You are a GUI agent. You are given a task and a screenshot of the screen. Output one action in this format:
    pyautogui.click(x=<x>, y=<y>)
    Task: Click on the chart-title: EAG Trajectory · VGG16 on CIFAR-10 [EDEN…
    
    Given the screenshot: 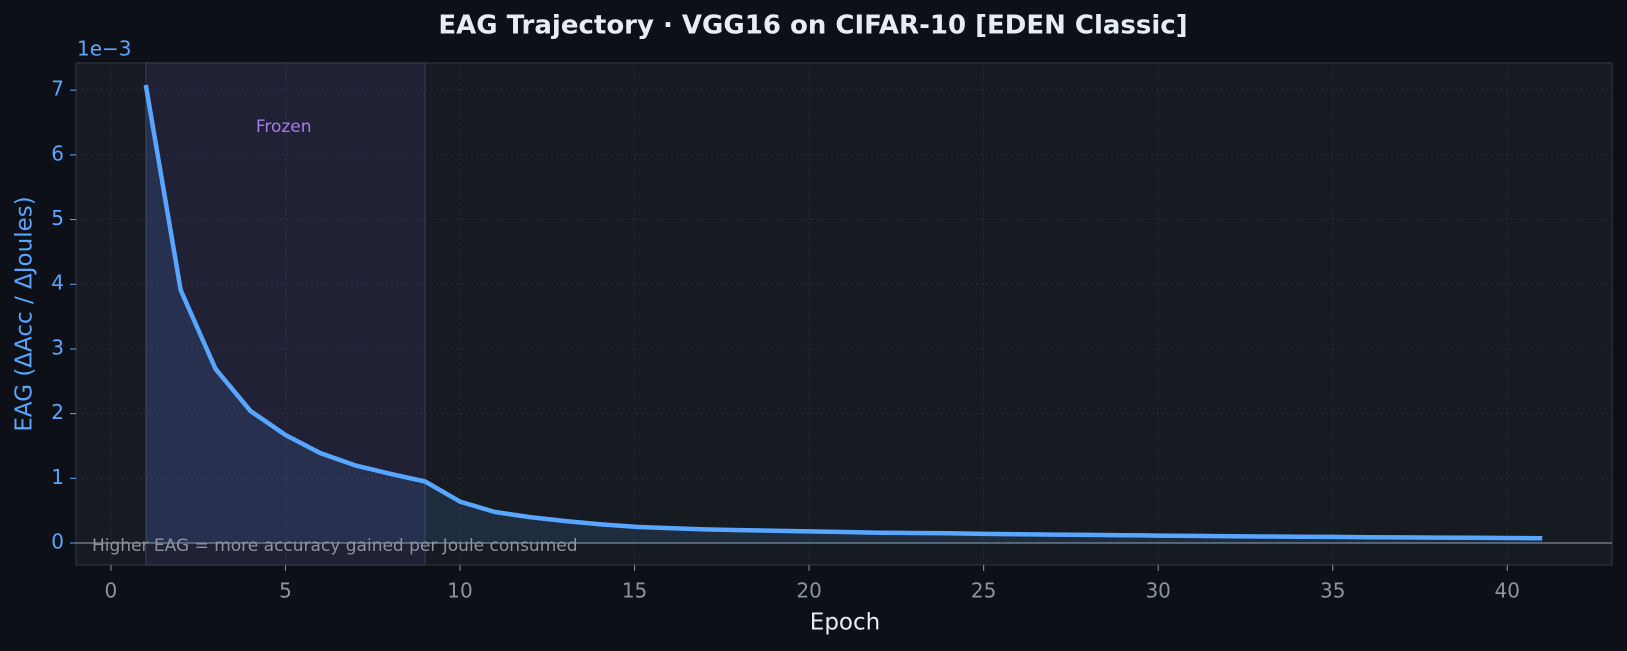 What is the action you would take?
    pyautogui.click(x=812, y=26)
    